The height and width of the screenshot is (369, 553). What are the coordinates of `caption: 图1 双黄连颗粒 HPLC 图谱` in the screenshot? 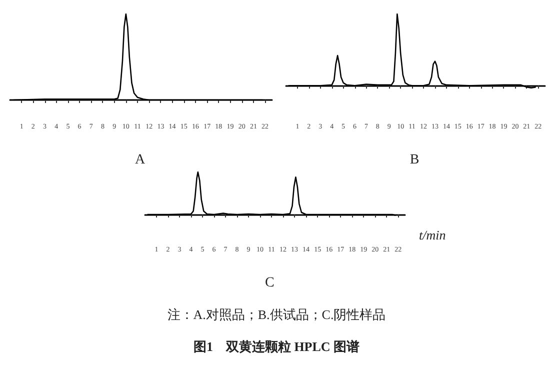 It's located at (276, 347).